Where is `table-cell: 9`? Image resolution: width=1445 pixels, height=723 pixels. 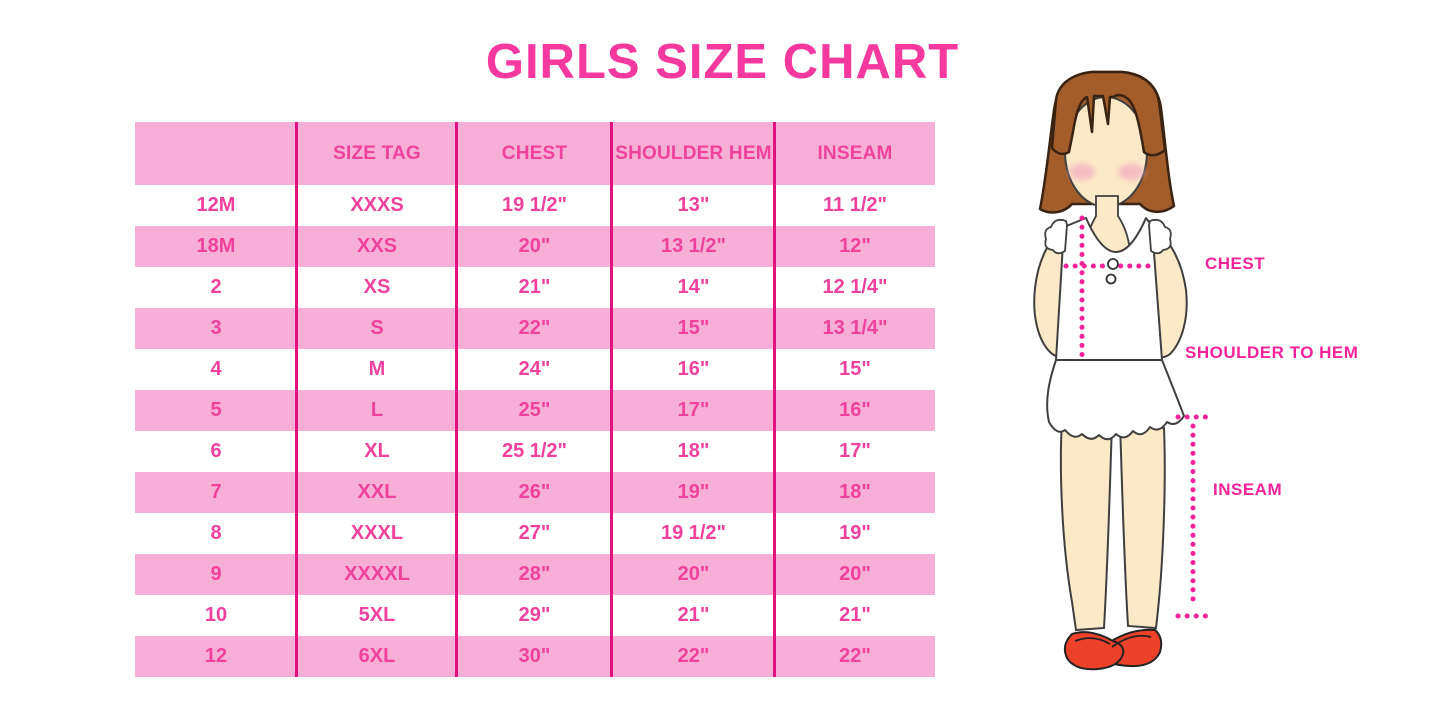 table-cell: 9 is located at coordinates (216, 574).